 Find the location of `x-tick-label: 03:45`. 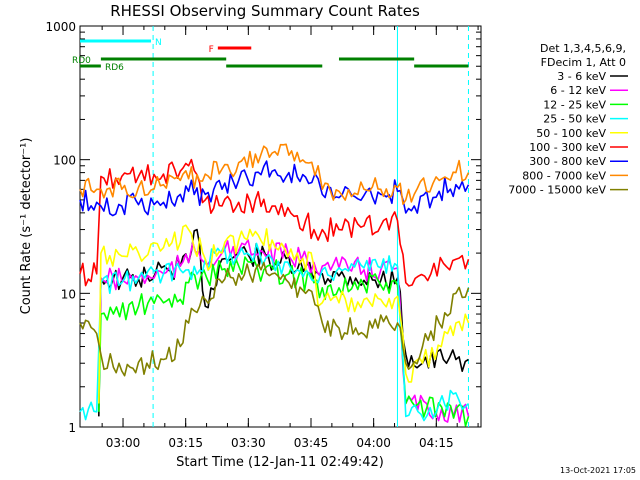

x-tick-label: 03:45 is located at coordinates (311, 443).